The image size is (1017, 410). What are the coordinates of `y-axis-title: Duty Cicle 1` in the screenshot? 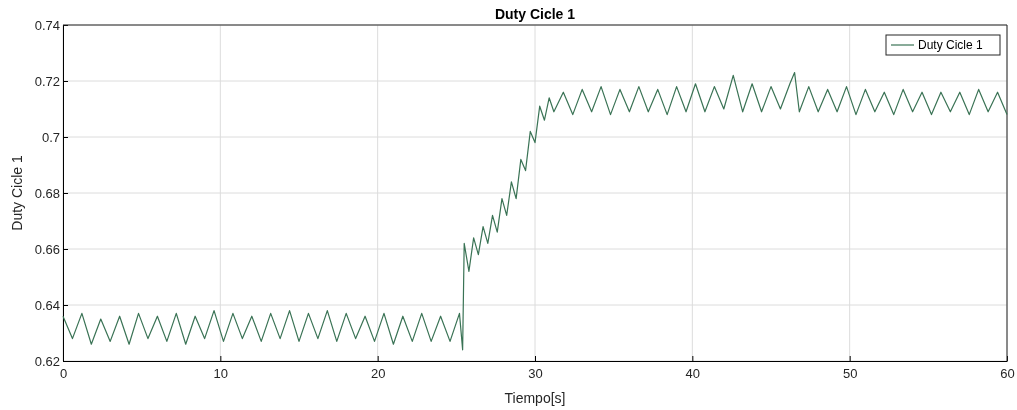 It's located at (17, 193).